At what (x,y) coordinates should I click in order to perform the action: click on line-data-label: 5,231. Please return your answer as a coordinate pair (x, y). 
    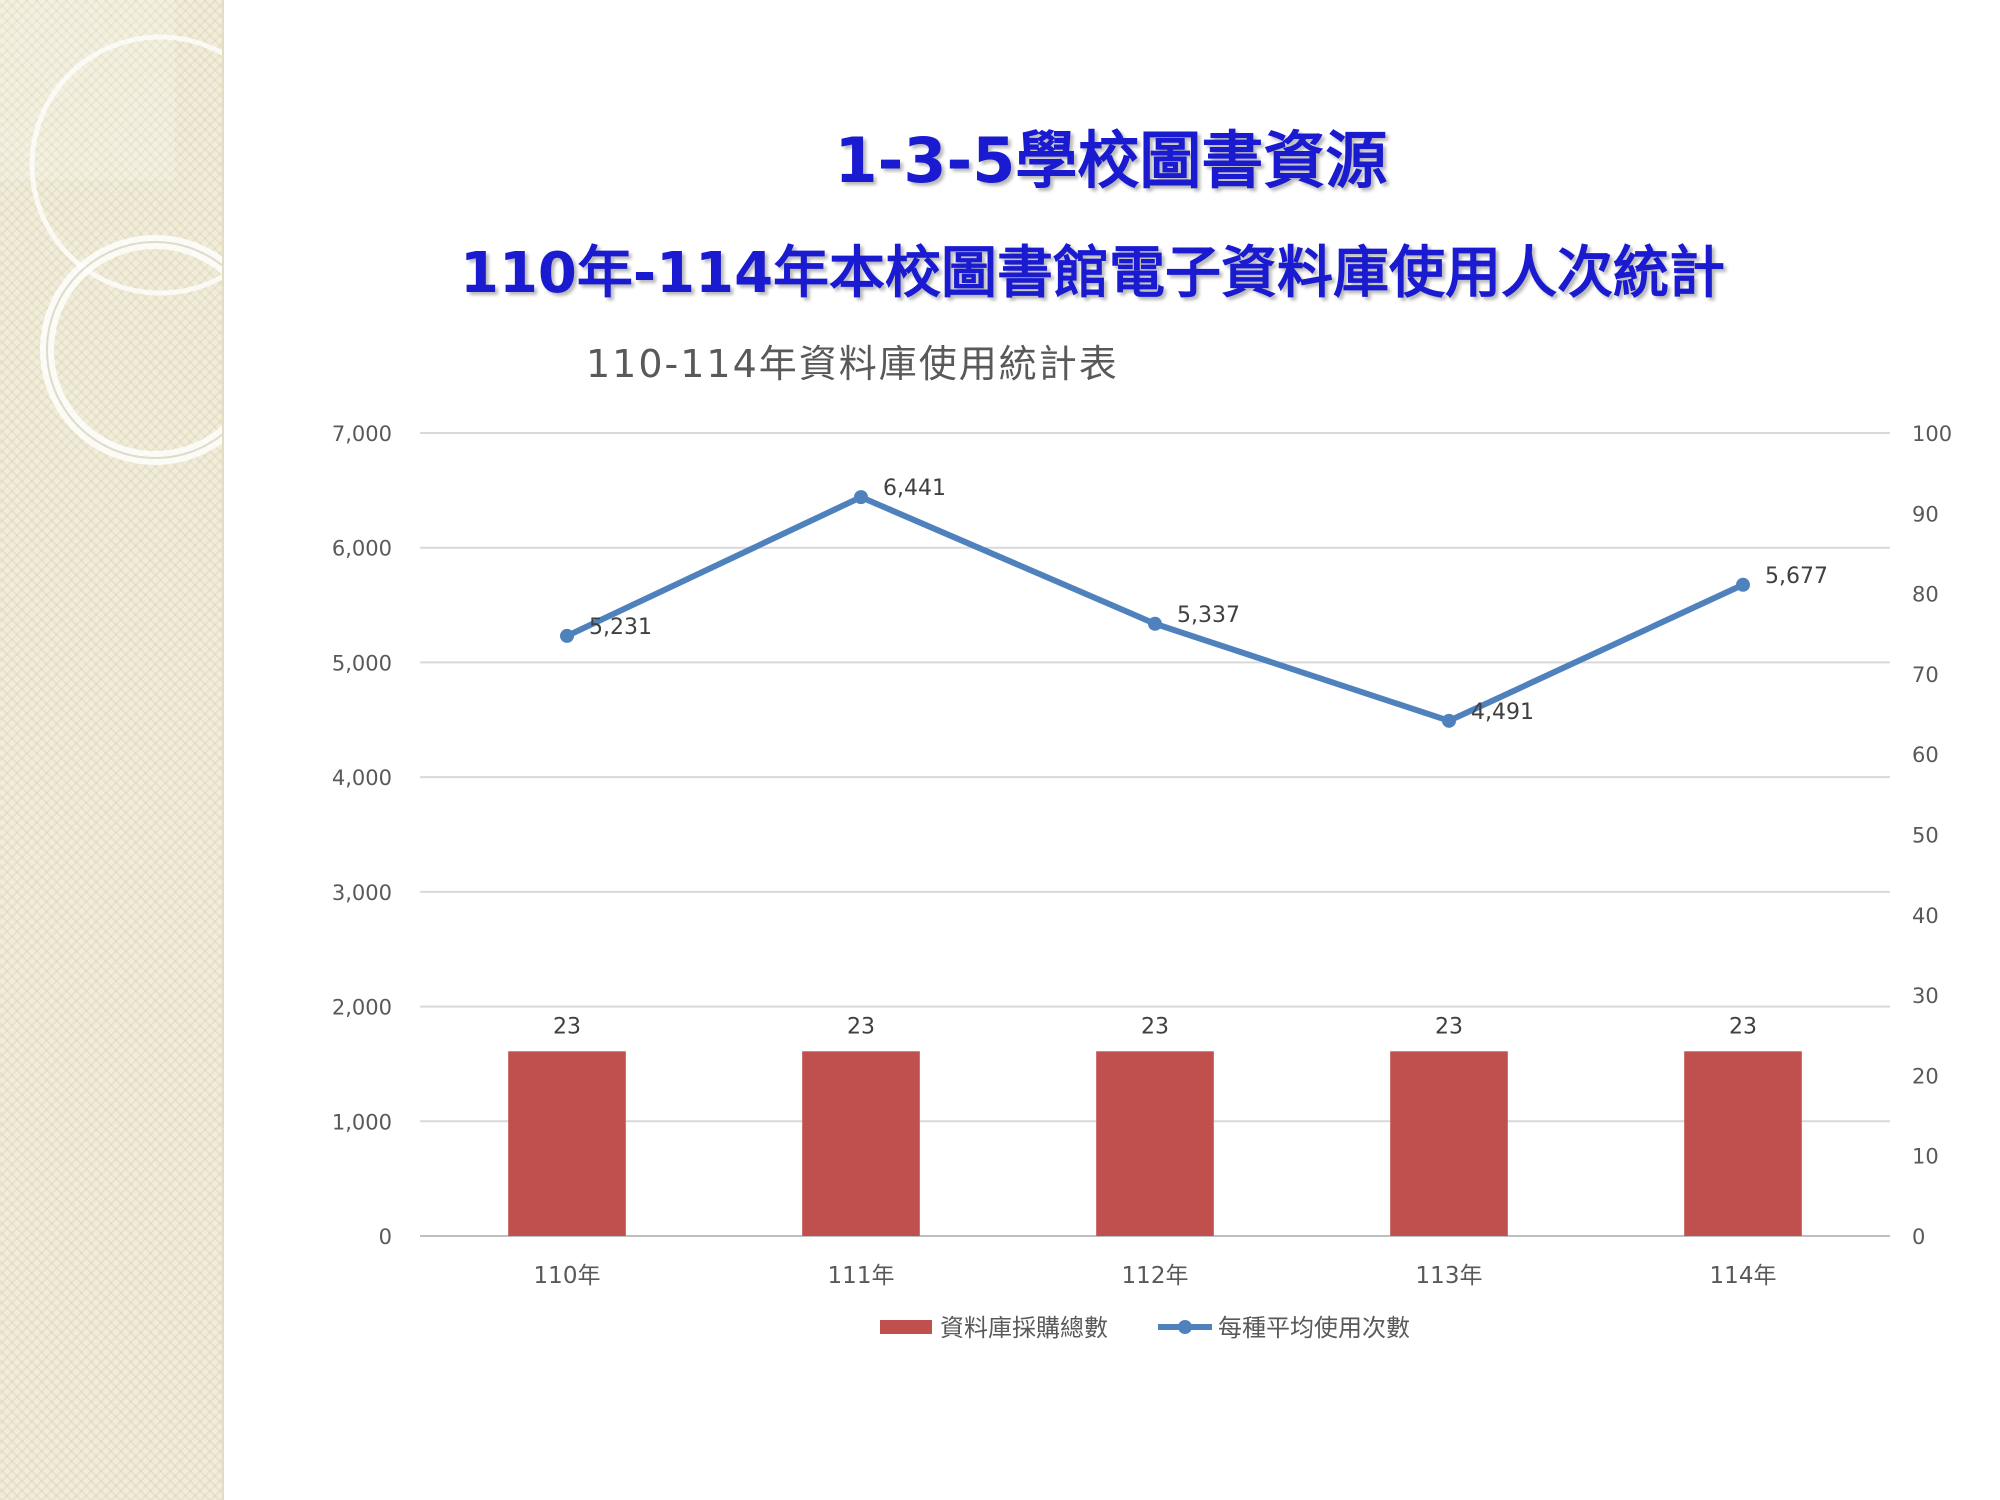
    Looking at the image, I should click on (620, 627).